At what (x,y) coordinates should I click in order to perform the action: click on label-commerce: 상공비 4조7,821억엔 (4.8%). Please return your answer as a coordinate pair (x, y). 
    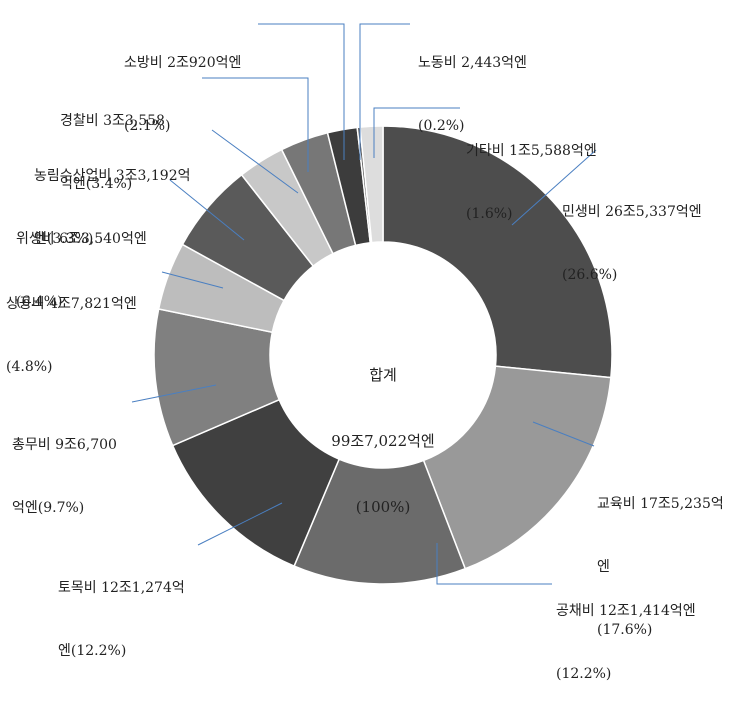
    Looking at the image, I should click on (71, 335).